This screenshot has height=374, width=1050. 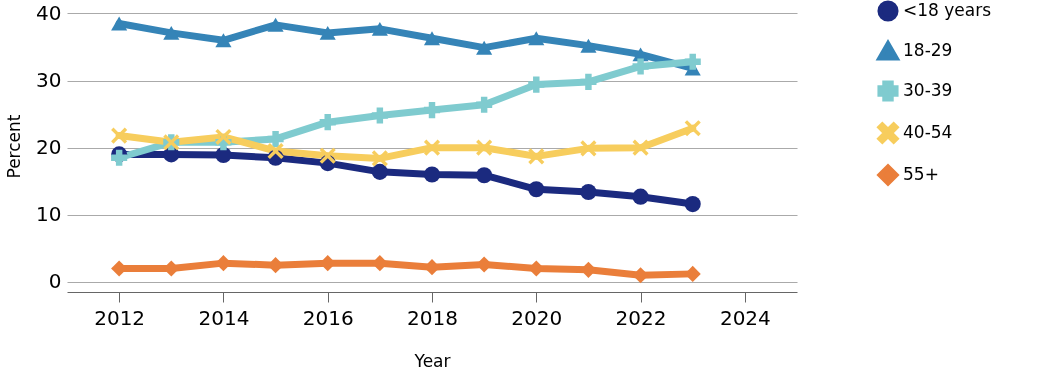 What do you see at coordinates (921, 174) in the screenshot?
I see `legend-label: 55+` at bounding box center [921, 174].